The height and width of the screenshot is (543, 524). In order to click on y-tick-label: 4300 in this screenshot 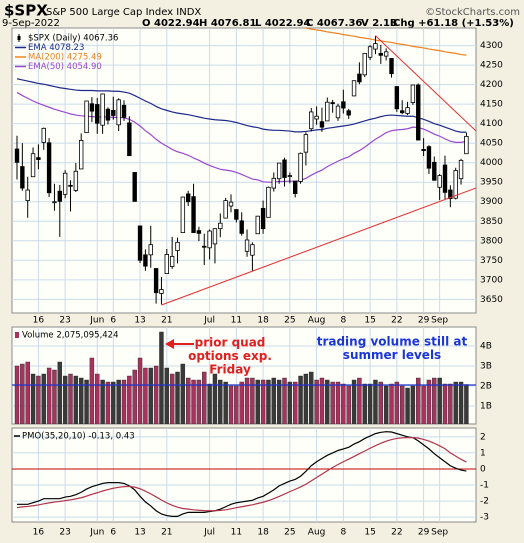, I will do `click(491, 46)`.